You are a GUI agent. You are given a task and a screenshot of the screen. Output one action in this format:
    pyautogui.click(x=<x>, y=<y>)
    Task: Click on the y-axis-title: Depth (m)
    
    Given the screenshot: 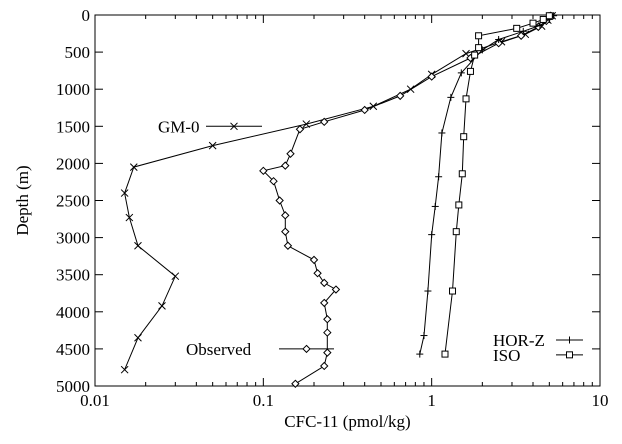 What is the action you would take?
    pyautogui.click(x=22, y=200)
    